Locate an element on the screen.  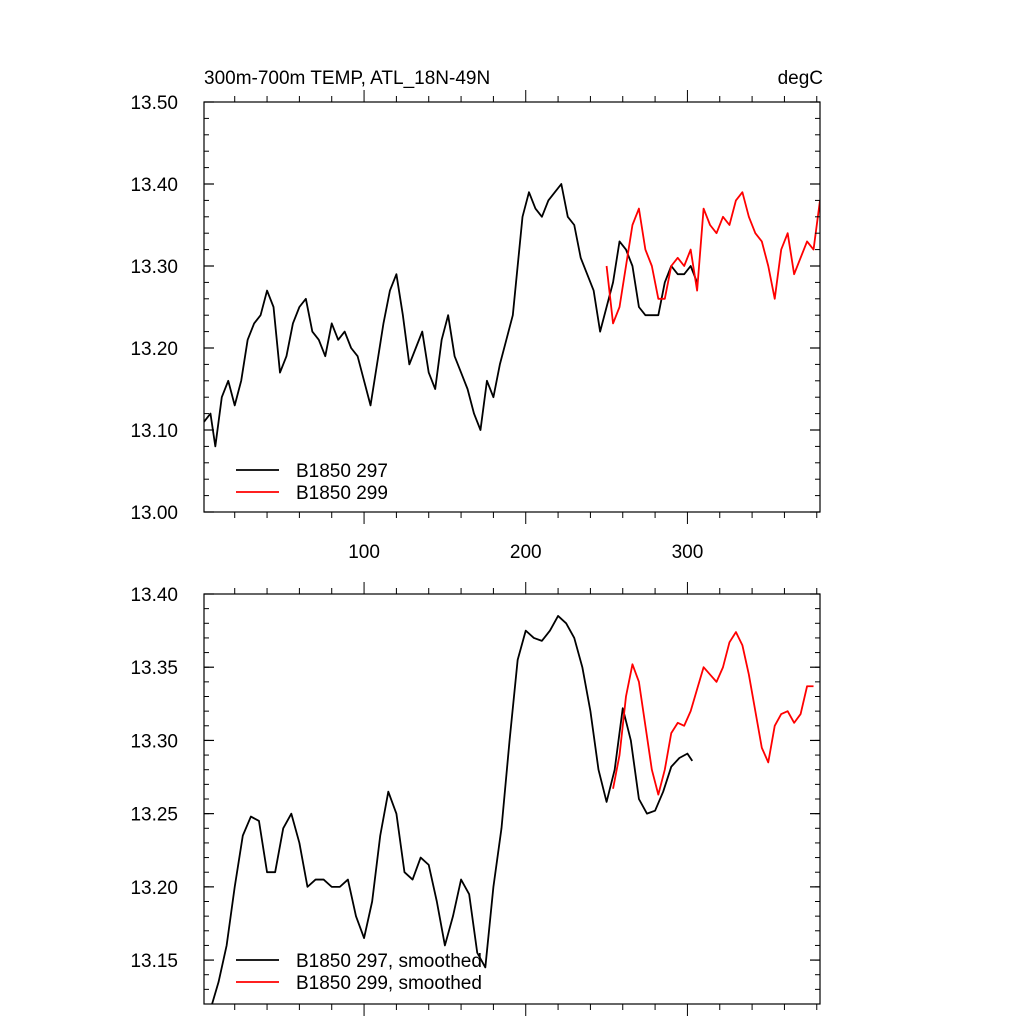
legend-label-2: B1850 299, smoothed is located at coordinates (389, 983).